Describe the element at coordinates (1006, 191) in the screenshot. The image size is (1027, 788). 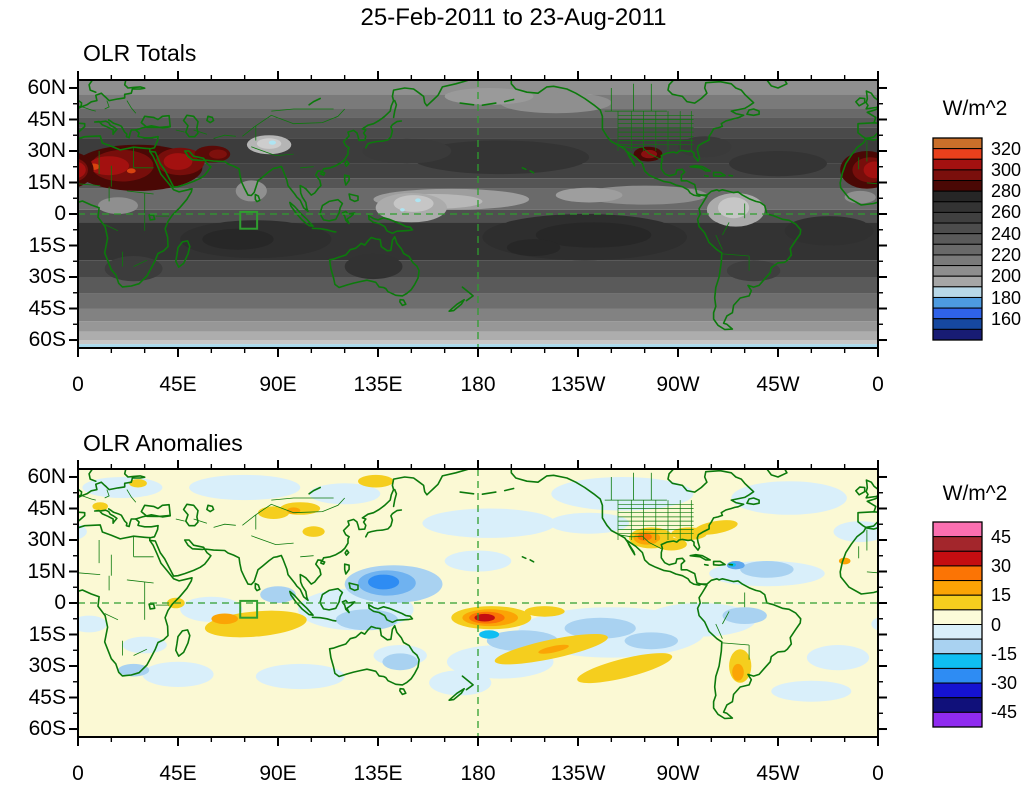
I see `colorbar1-tick-label: 280` at that location.